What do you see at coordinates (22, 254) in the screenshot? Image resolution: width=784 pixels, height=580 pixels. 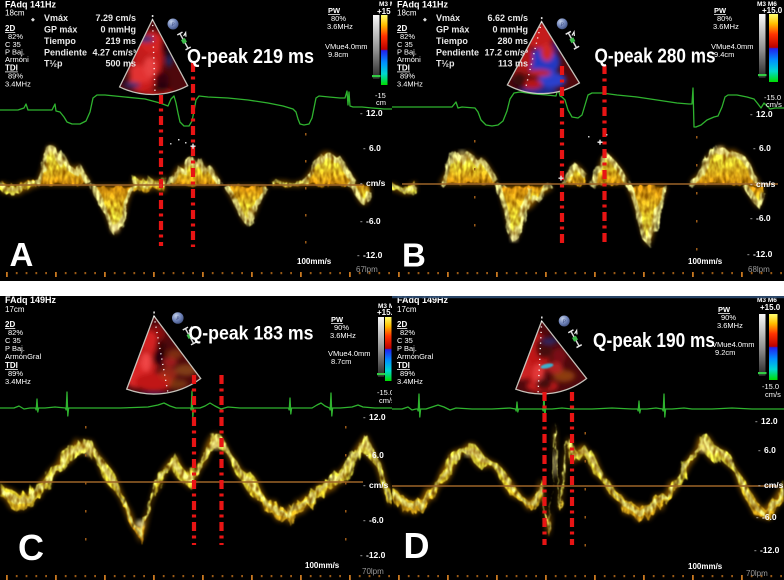 I see `svg-text: A` at bounding box center [22, 254].